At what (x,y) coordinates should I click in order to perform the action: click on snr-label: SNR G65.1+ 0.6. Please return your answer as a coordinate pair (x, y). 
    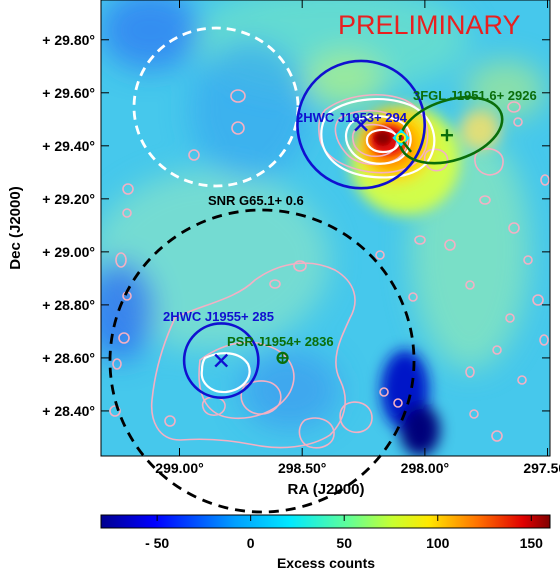
    Looking at the image, I should click on (256, 200).